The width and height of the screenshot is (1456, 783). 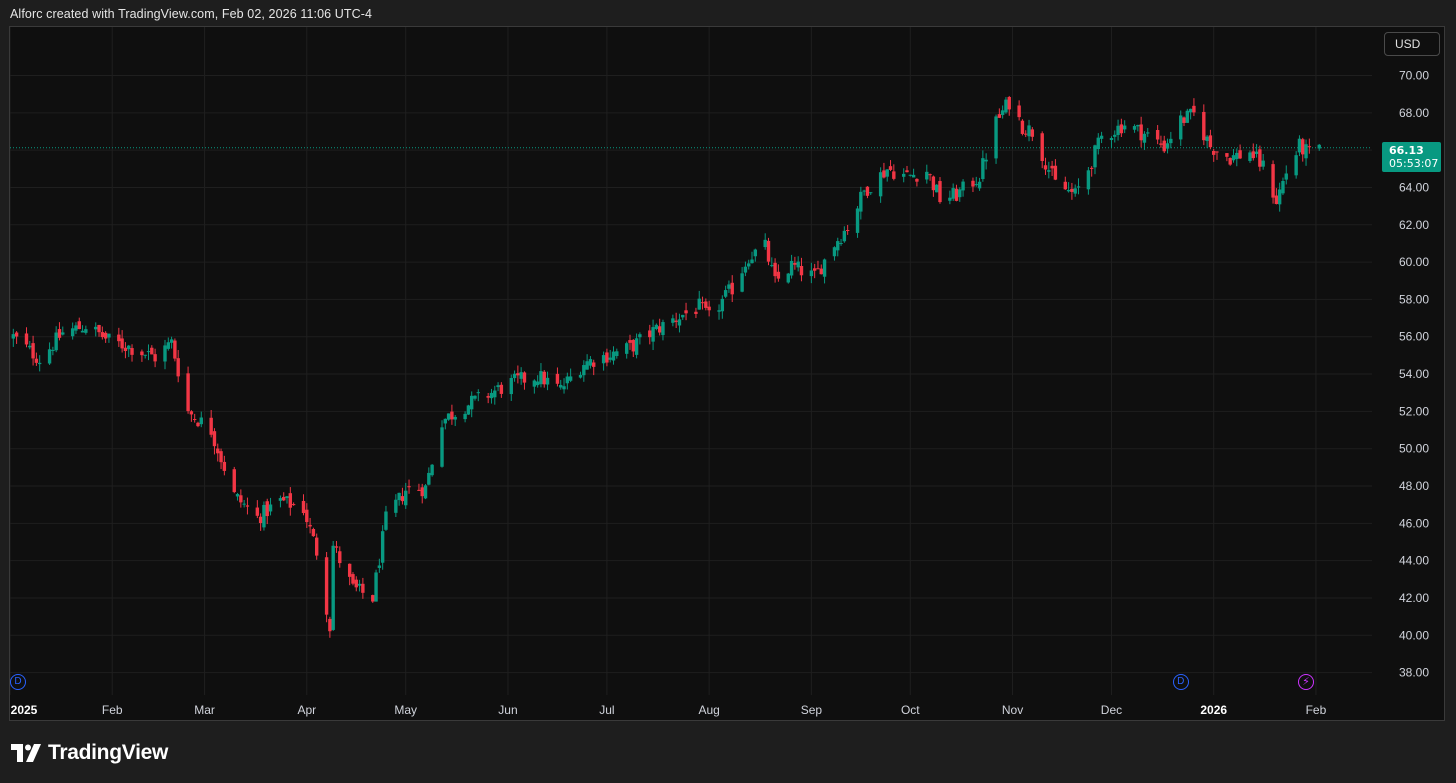 I want to click on x-tick-label: 2025, so click(x=24, y=710).